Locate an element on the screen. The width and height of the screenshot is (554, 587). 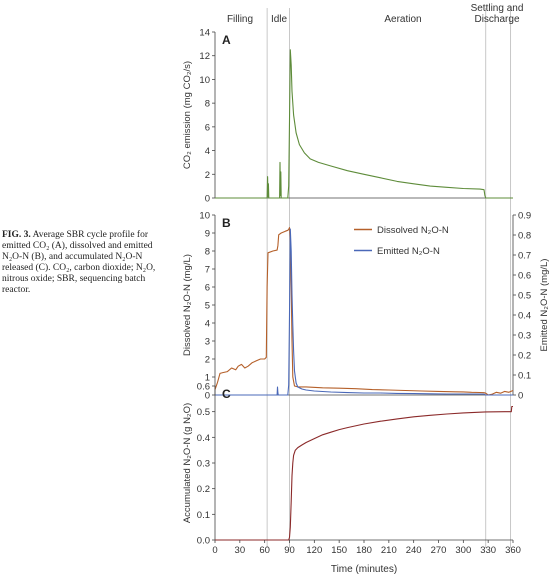
panel-a-ytick-label: 2 is located at coordinates (207, 175).